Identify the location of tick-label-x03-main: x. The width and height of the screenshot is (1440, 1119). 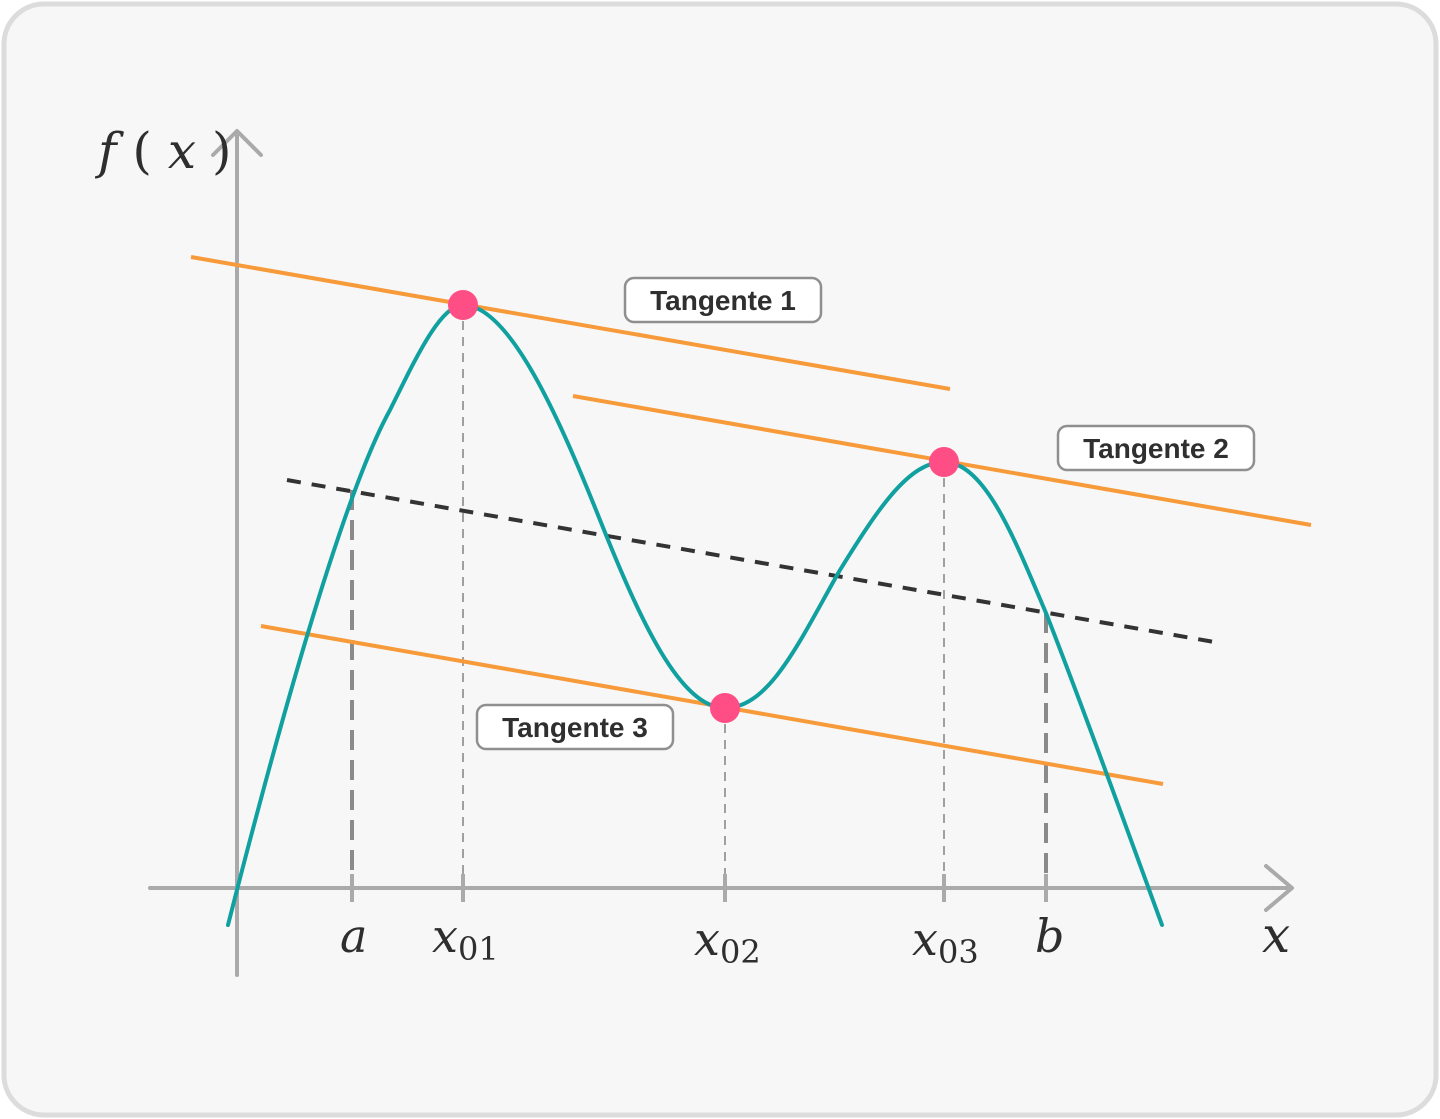
(925, 939).